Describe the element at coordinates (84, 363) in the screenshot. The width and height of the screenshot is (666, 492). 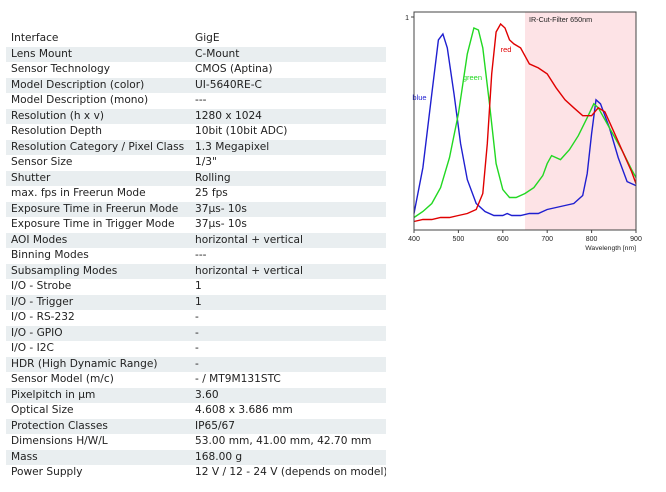
I see `spec-label: HDR (High Dynamic Range)` at that location.